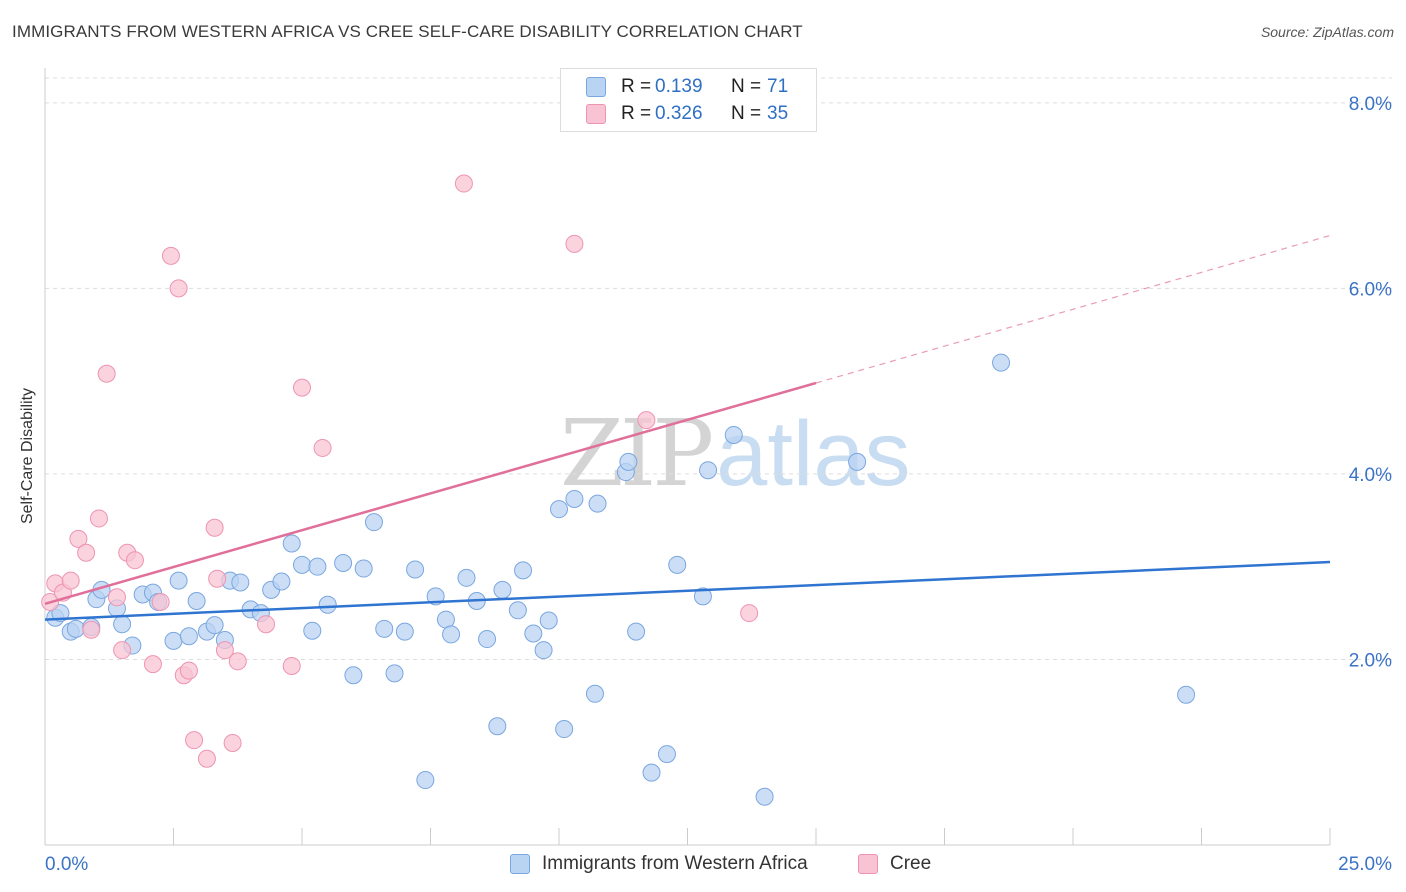 This screenshot has width=1406, height=892. I want to click on zipatlas-watermark: ZIPatlas, so click(735, 453).